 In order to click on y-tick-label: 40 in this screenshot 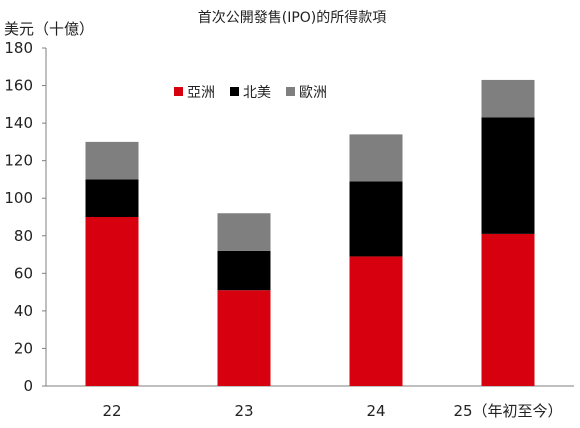, I will do `click(23, 311)`.